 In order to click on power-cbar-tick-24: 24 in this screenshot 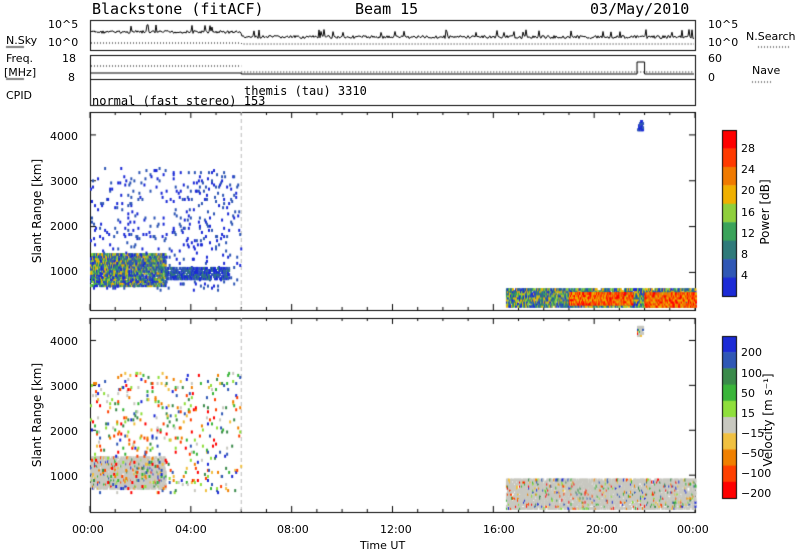, I will do `click(748, 169)`.